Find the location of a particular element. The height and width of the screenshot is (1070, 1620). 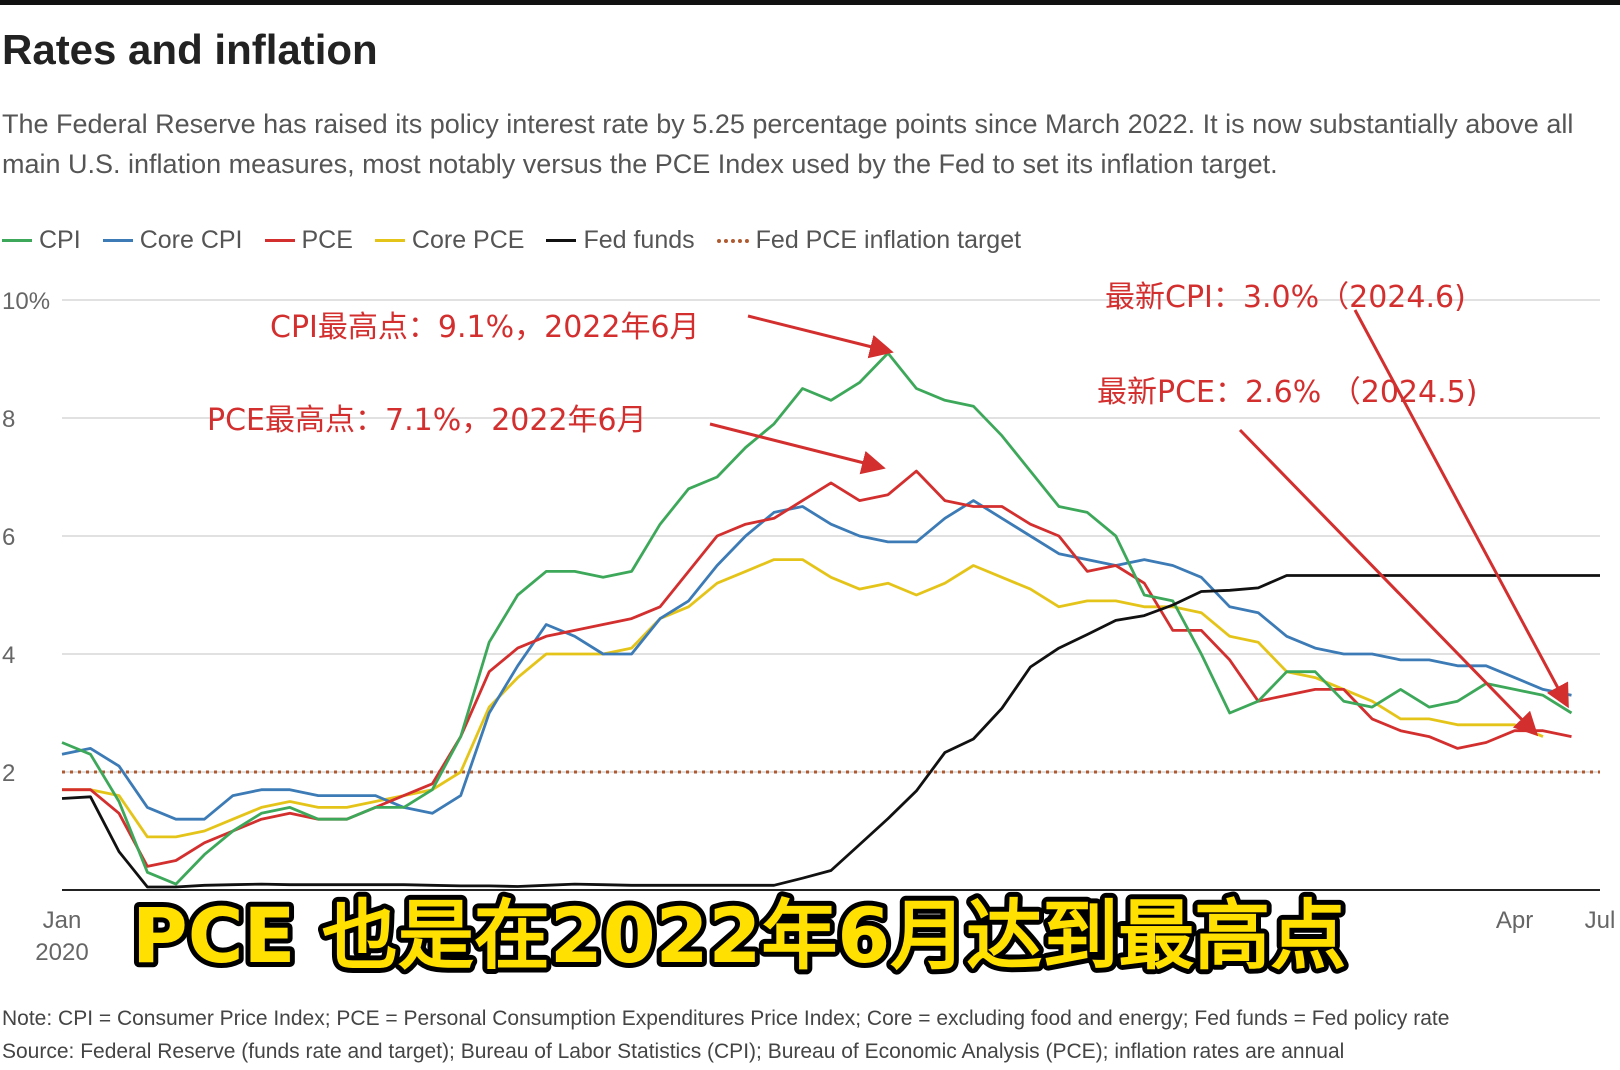

y-tick-label-0: 10% is located at coordinates (26, 301).